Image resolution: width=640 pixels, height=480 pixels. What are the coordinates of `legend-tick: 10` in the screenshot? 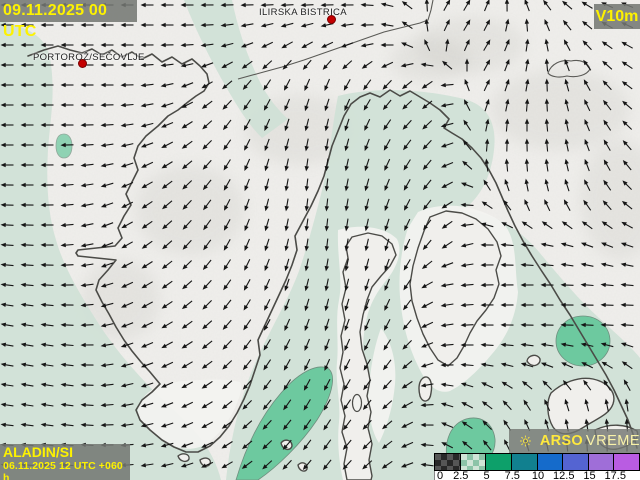 It's located at (538, 475).